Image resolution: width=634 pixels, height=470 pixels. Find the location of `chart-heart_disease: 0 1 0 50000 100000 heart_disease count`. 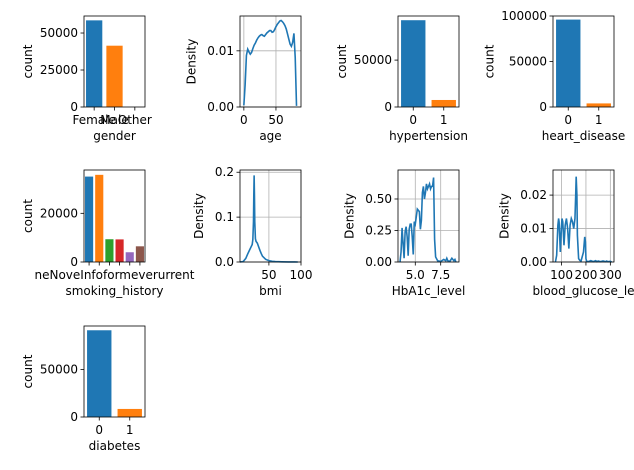

chart-heart_disease: 0 1 0 50000 100000 heart_disease count is located at coordinates (553, 76).